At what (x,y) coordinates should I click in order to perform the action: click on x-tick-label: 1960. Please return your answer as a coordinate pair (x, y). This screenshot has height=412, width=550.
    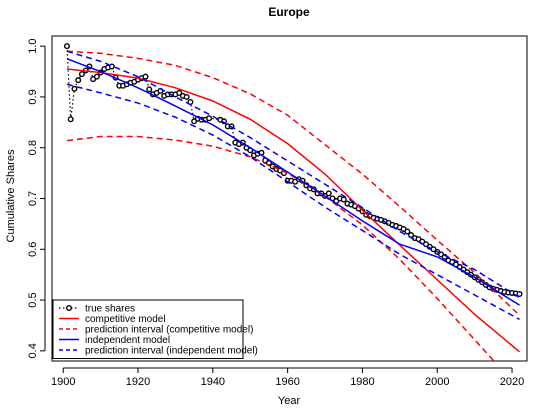
    Looking at the image, I should click on (287, 382).